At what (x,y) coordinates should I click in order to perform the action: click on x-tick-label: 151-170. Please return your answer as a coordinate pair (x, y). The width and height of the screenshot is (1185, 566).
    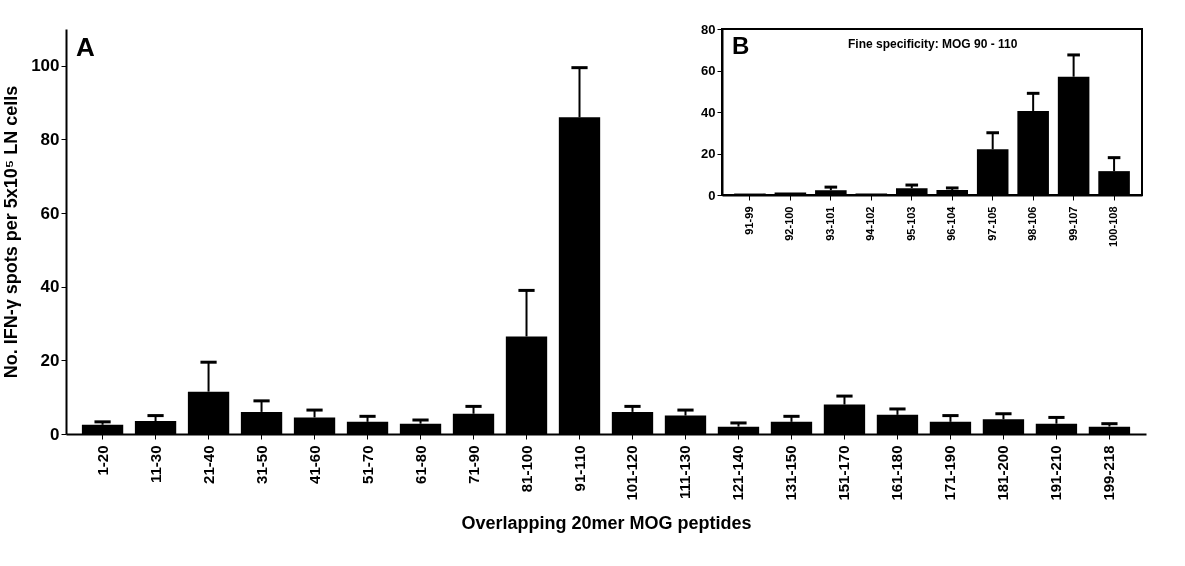
    Looking at the image, I should click on (844, 473).